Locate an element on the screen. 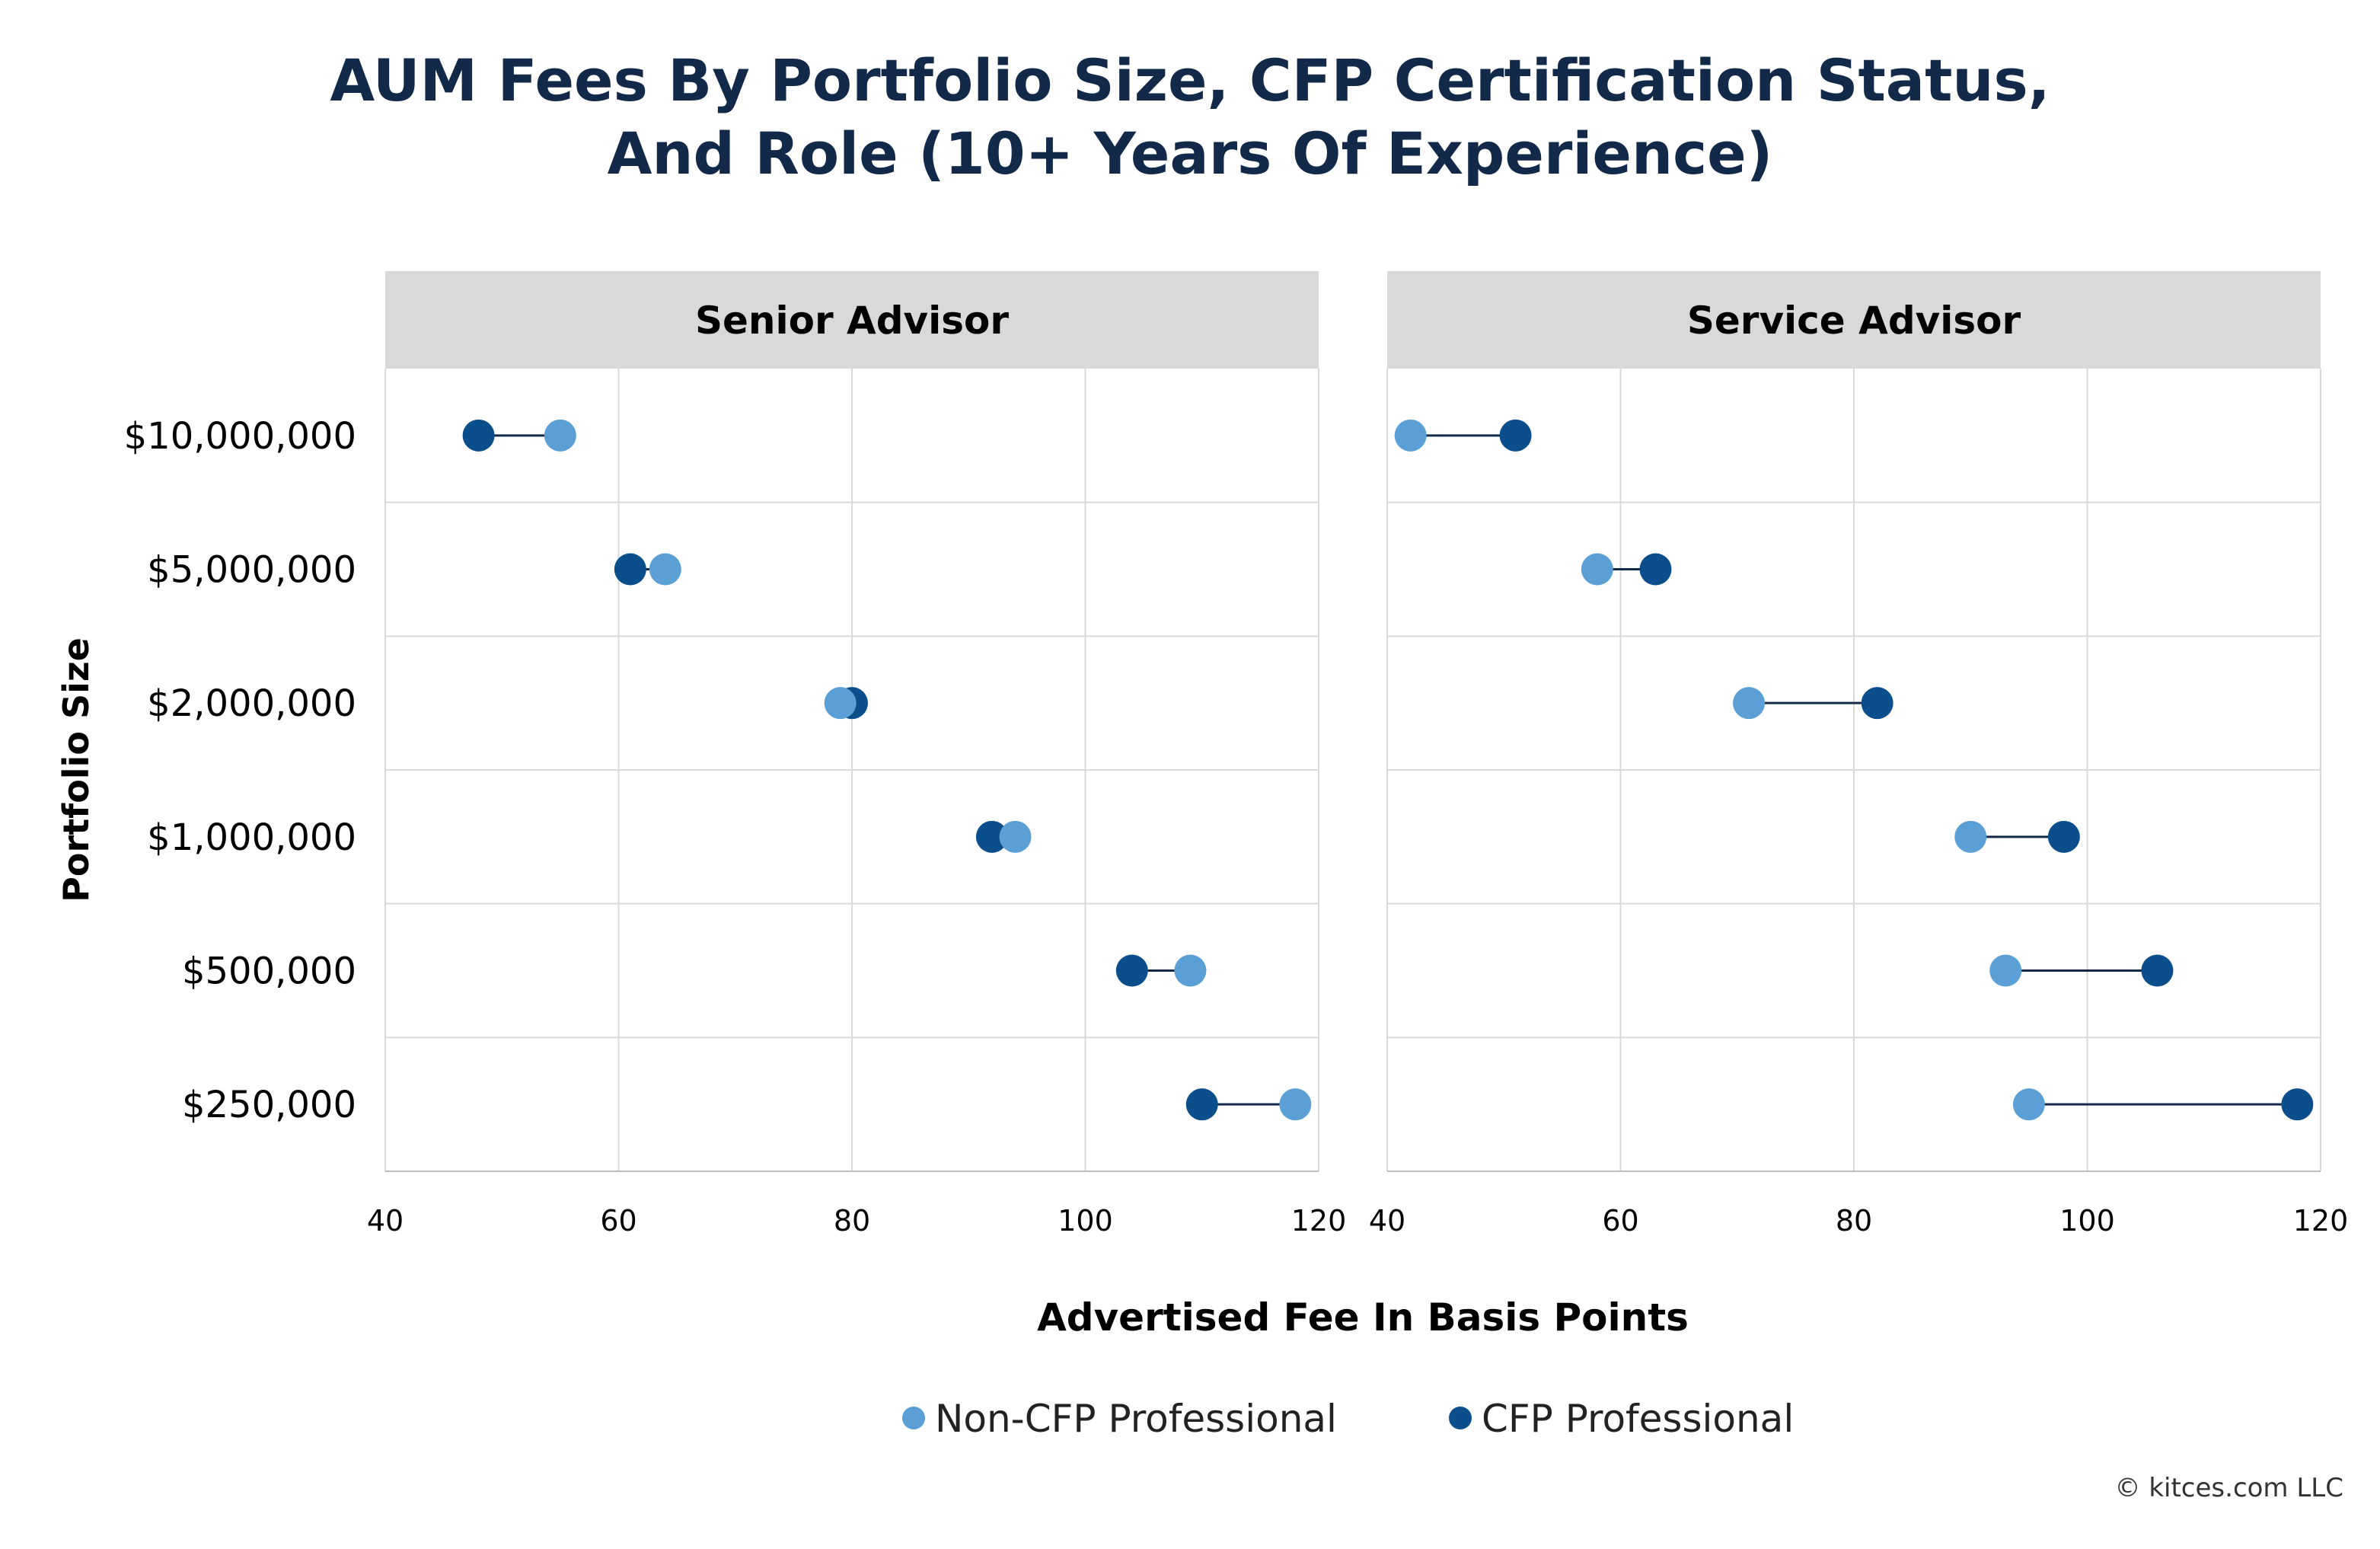 This screenshot has height=1549, width=2380. y-category-label: $2,000,000 is located at coordinates (251, 703).